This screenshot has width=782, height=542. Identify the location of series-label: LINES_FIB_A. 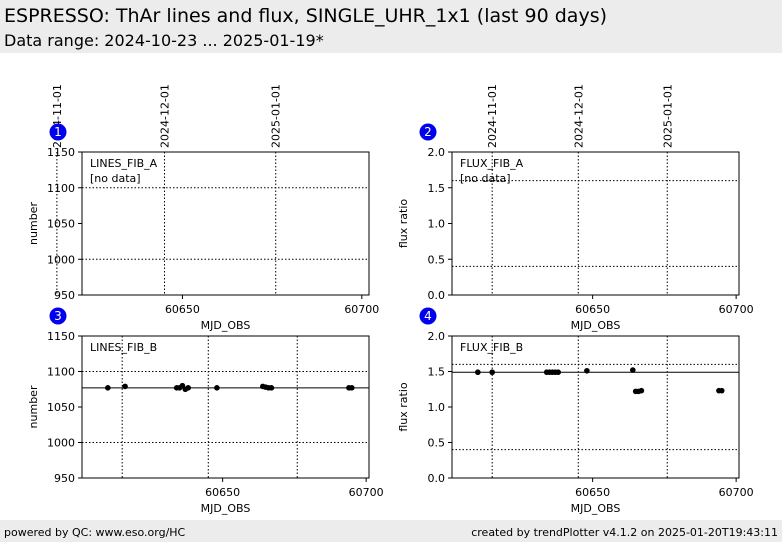
(124, 163).